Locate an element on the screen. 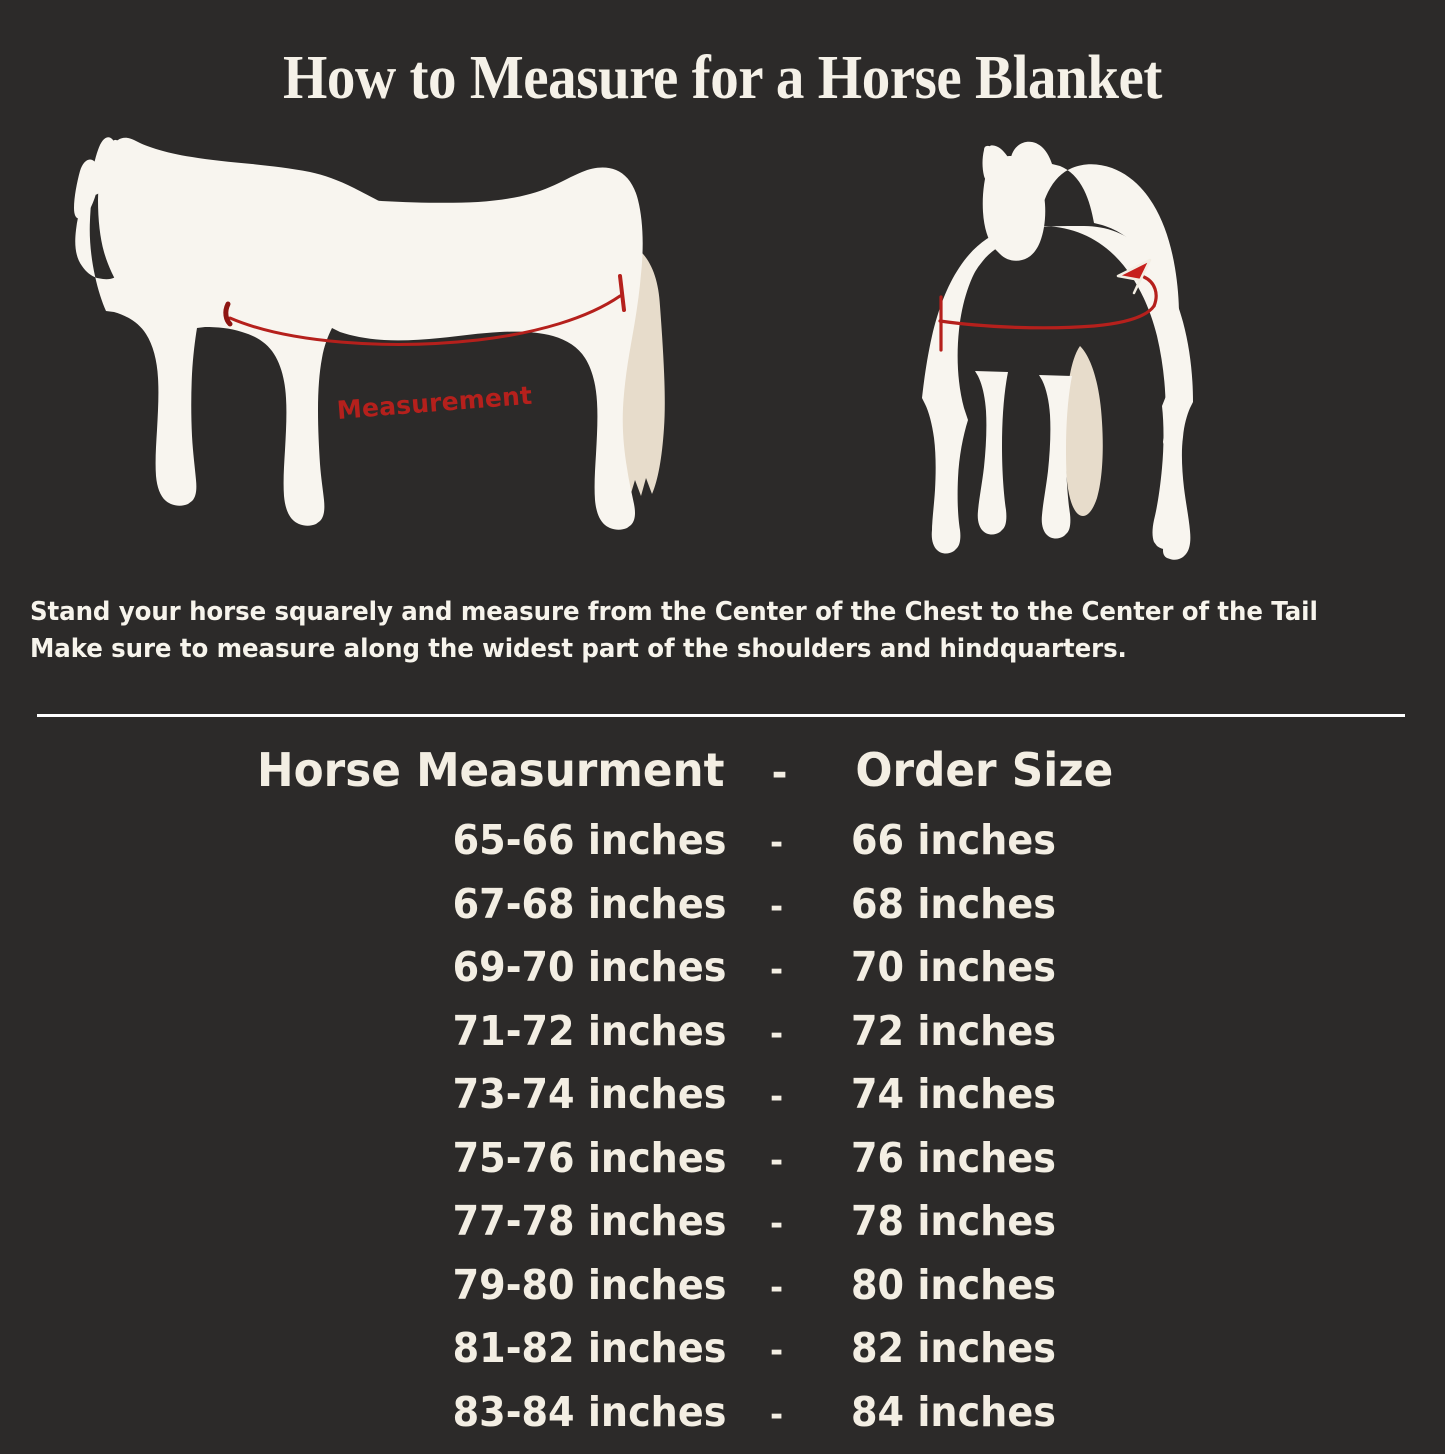 The height and width of the screenshot is (1454, 1445). measurement-start-tick is located at coordinates (228, 314).